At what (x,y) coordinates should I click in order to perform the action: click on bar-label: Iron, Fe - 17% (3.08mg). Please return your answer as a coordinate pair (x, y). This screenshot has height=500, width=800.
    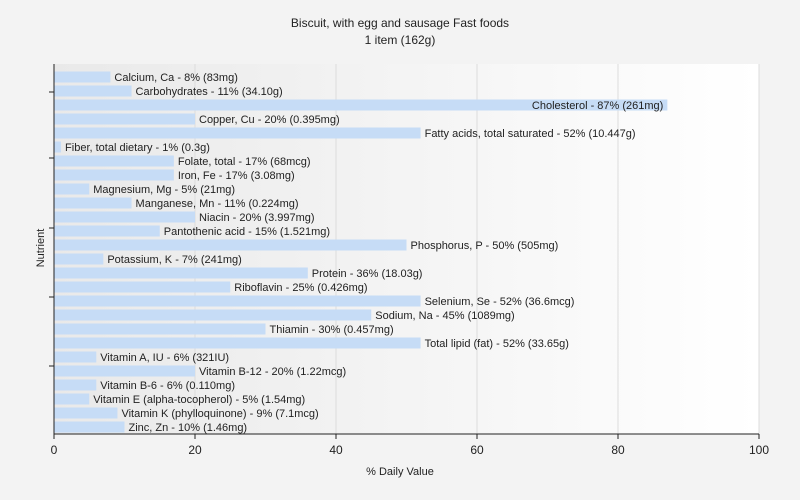
    Looking at the image, I should click on (236, 176).